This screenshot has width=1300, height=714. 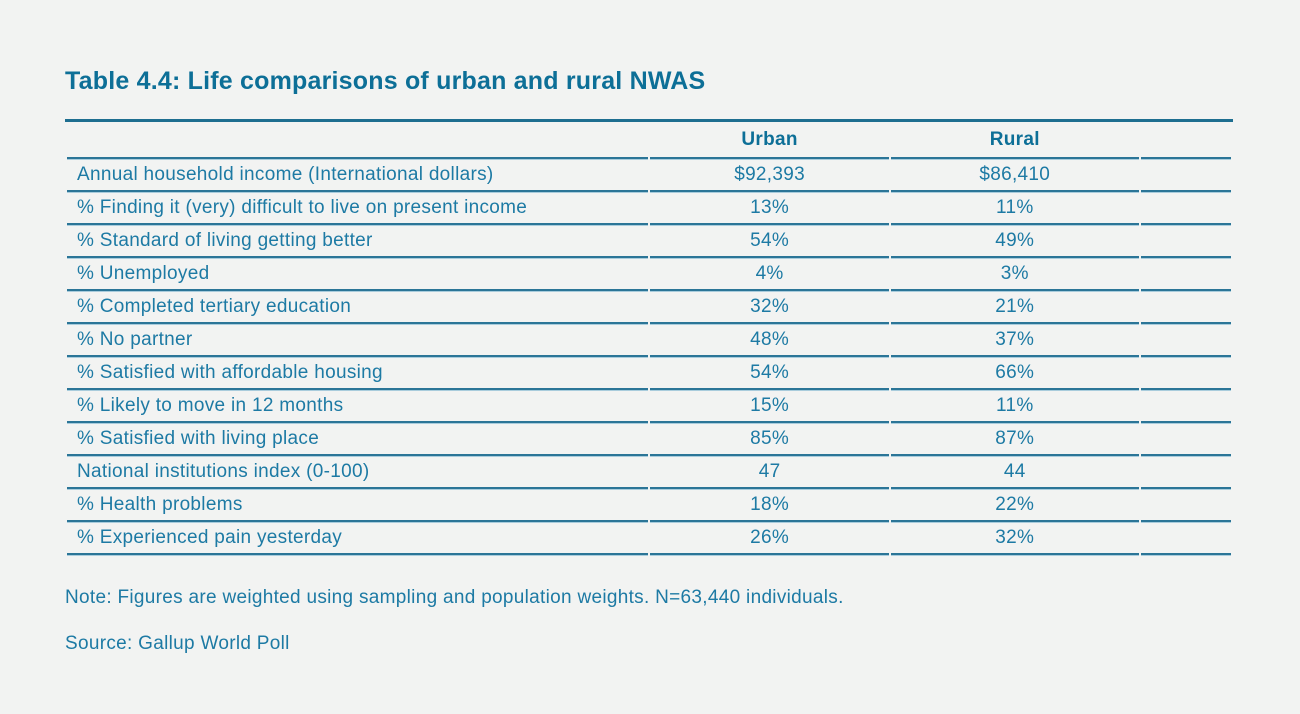 What do you see at coordinates (358, 373) in the screenshot?
I see `row-label: % Satisfied with affordable housing` at bounding box center [358, 373].